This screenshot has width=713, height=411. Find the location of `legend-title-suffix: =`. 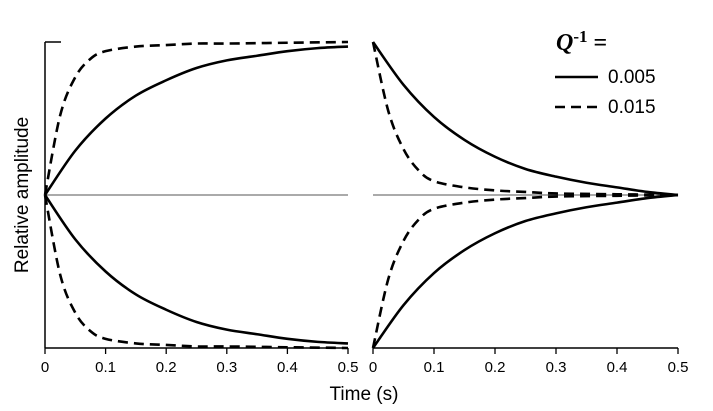

legend-title-suffix: = is located at coordinates (598, 43).